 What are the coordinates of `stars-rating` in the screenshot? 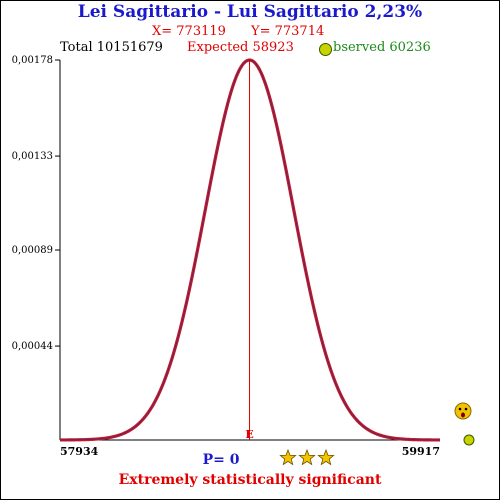 It's located at (309, 459).